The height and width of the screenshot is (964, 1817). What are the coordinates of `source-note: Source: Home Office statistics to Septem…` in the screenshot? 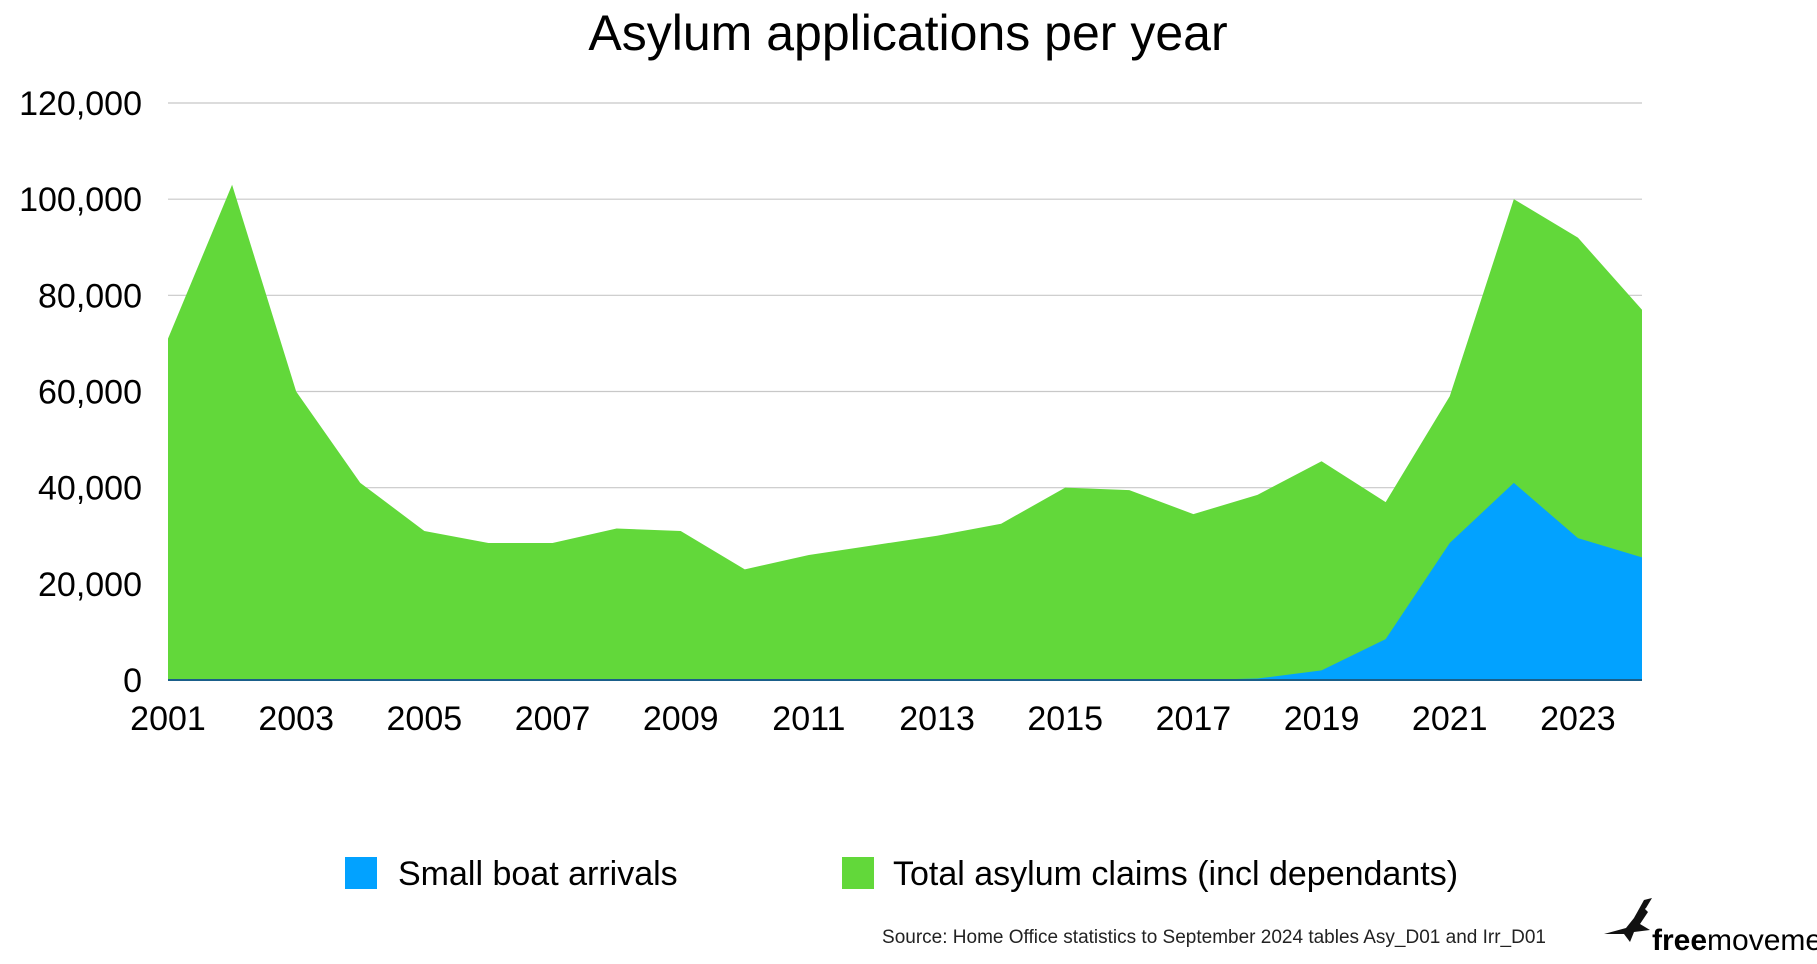 It's located at (1214, 937).